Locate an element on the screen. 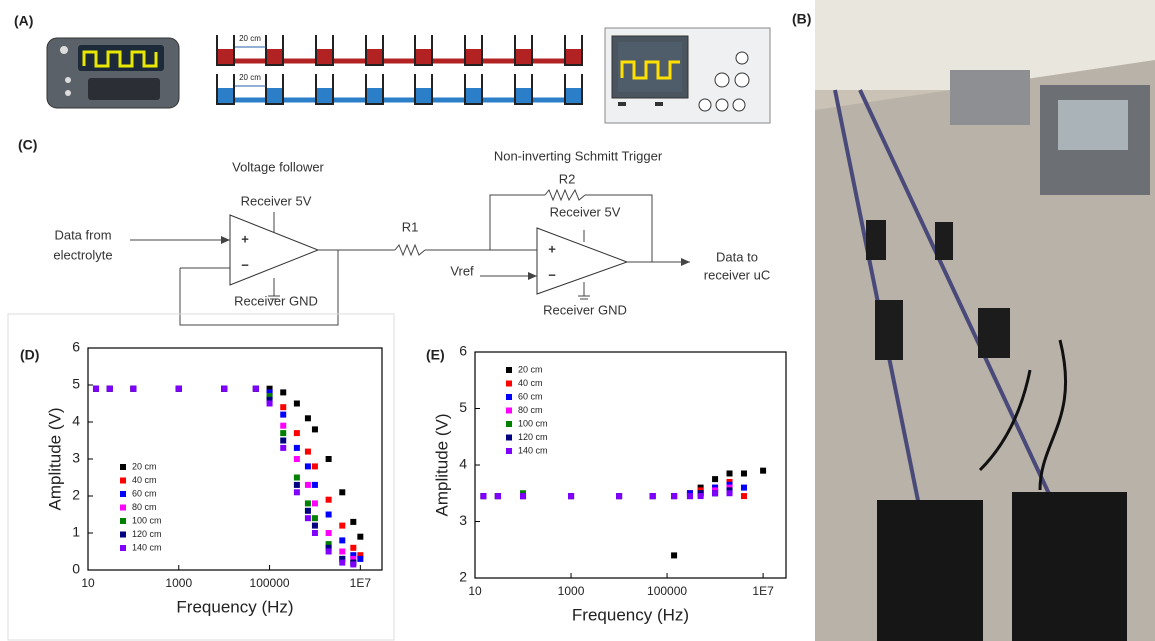  y-tick-label: 0 is located at coordinates (76, 569).